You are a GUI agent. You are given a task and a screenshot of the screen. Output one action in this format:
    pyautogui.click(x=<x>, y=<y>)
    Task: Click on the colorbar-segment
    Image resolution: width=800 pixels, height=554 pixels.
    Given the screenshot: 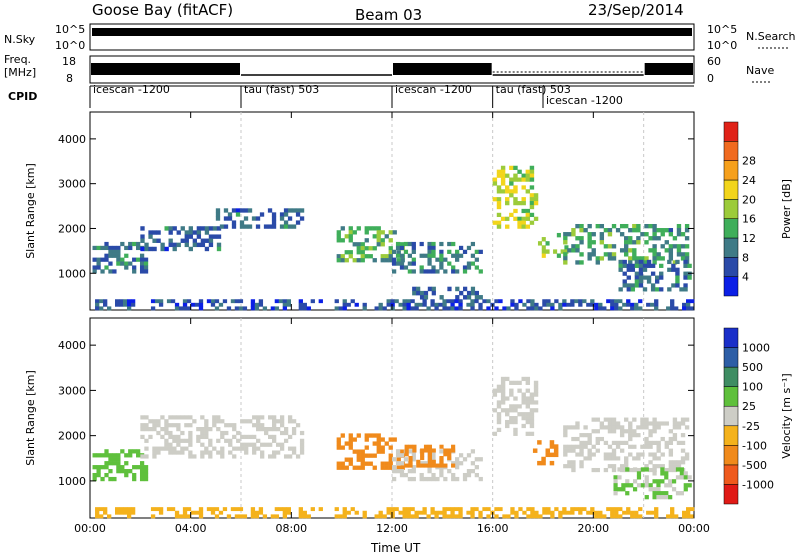 What is the action you would take?
    pyautogui.click(x=731, y=474)
    